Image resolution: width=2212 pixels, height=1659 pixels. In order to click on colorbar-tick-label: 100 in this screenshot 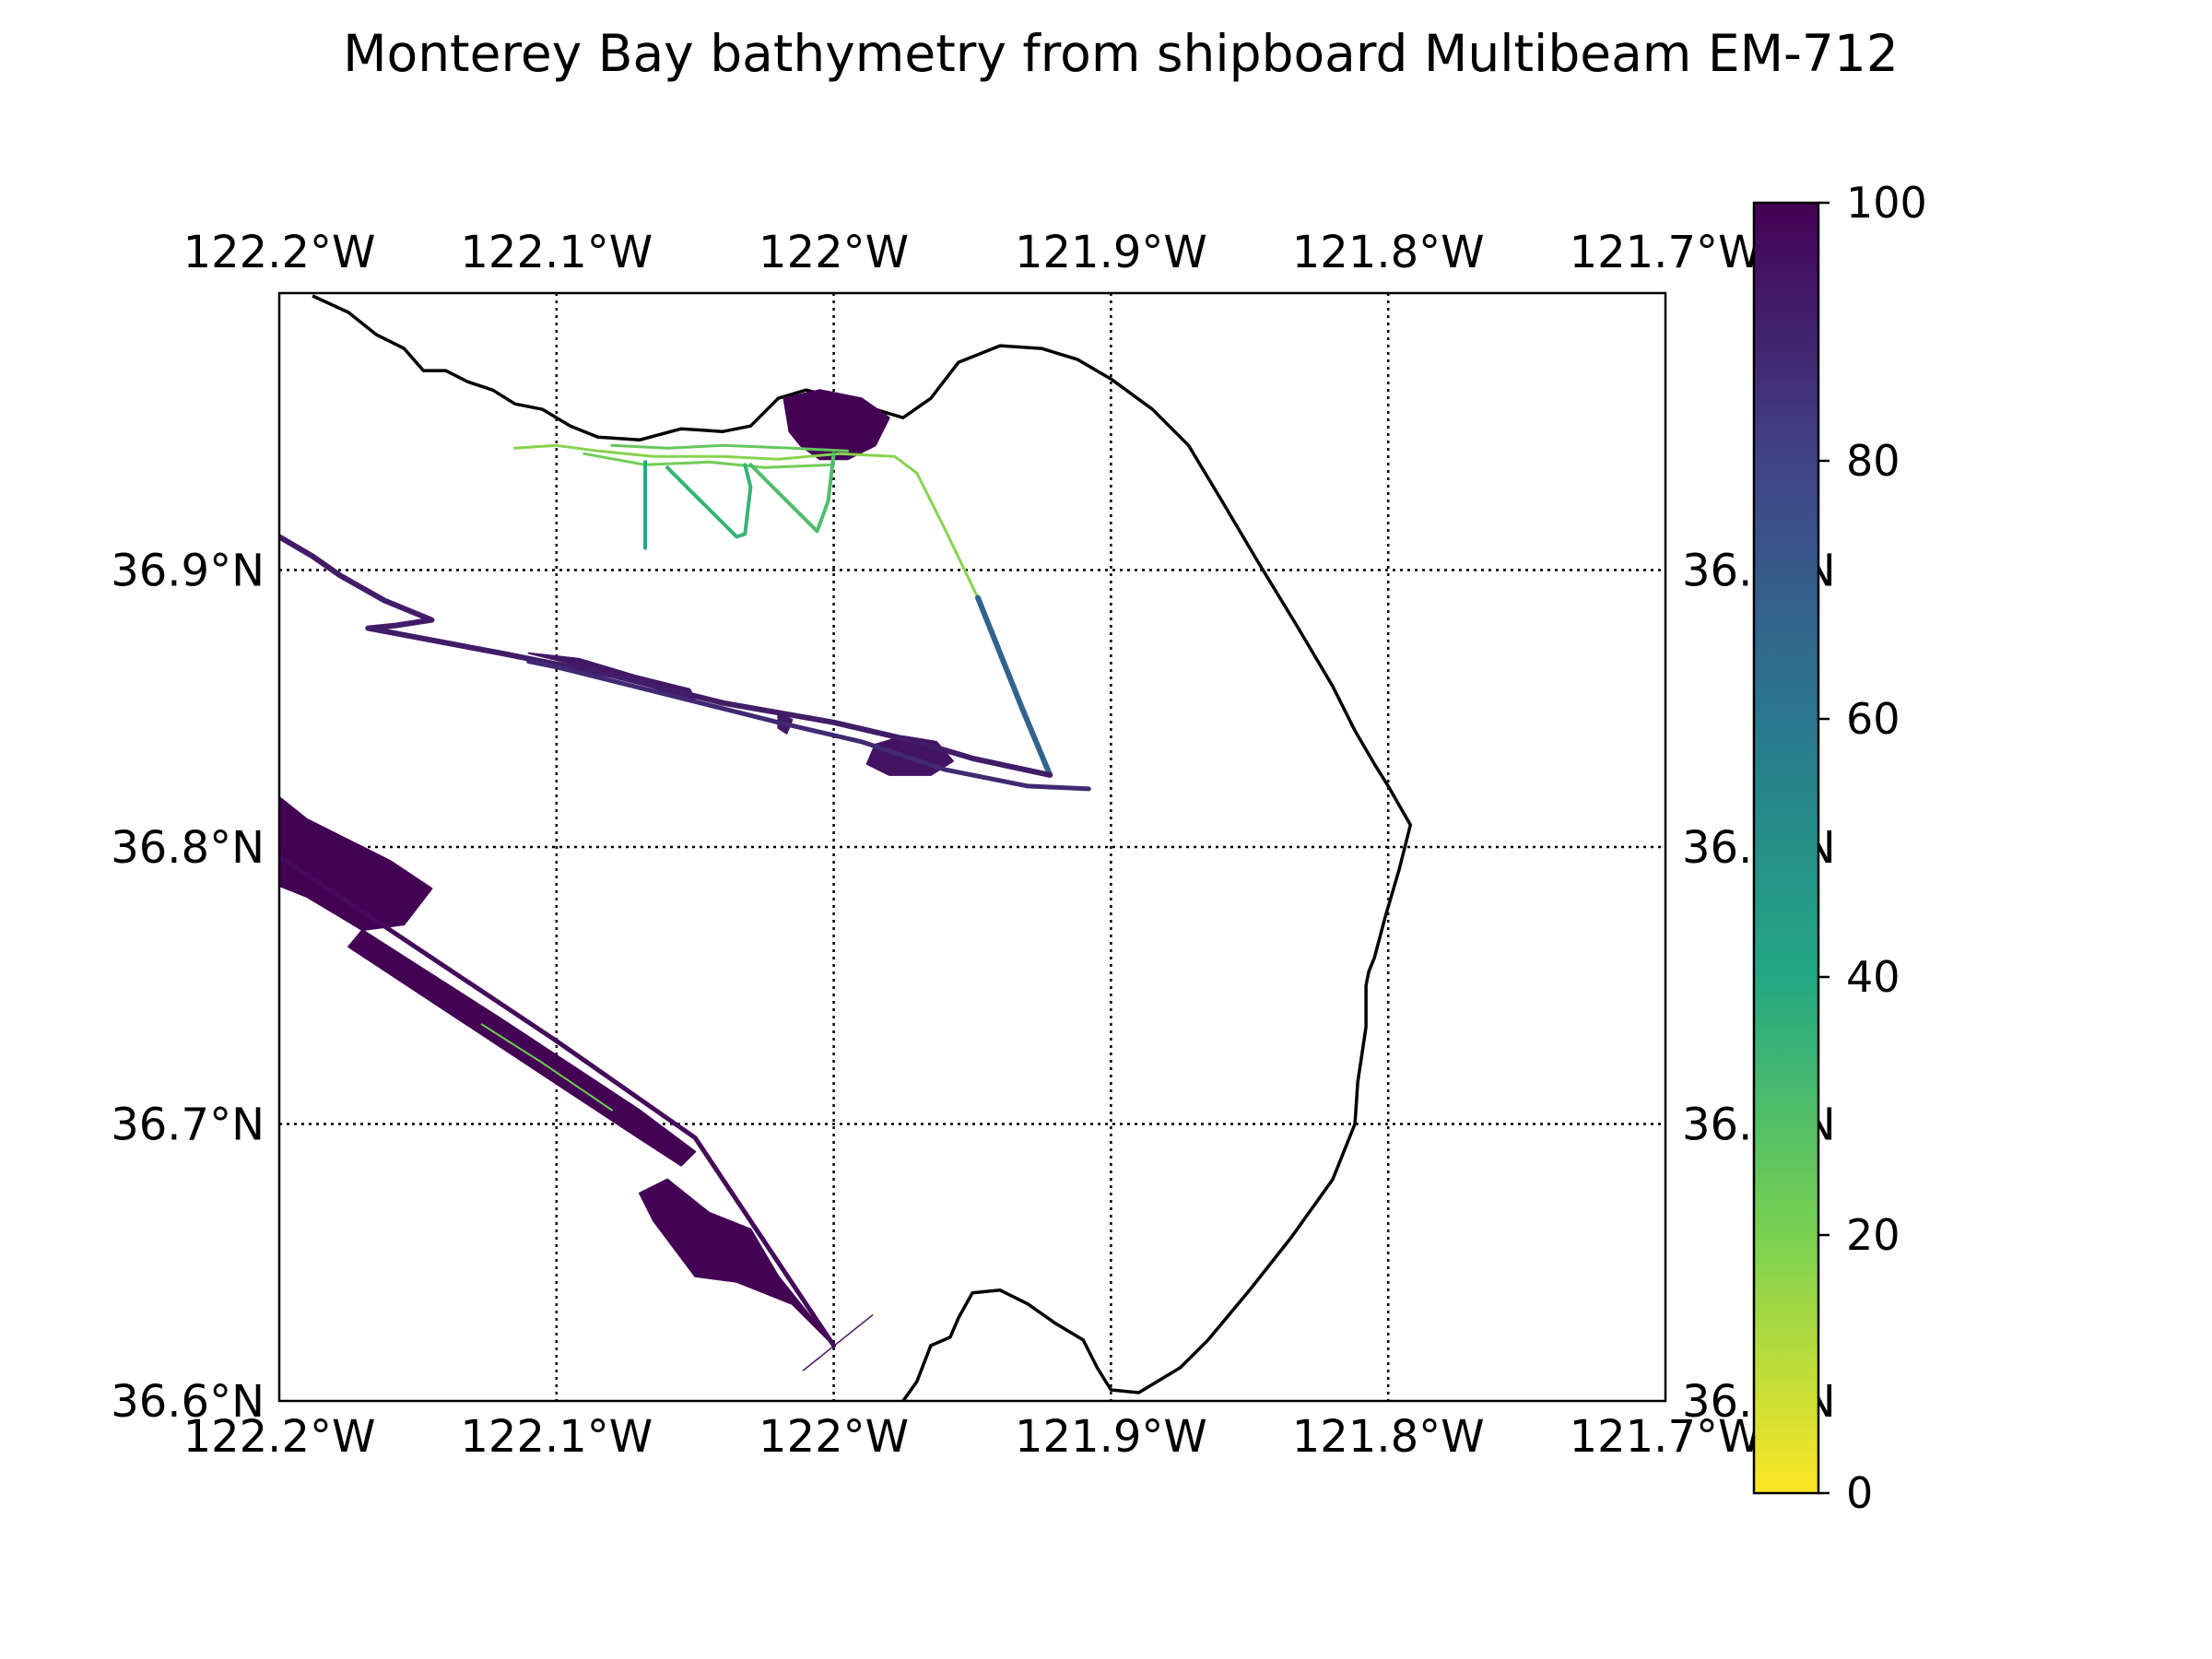, I will do `click(1886, 203)`.